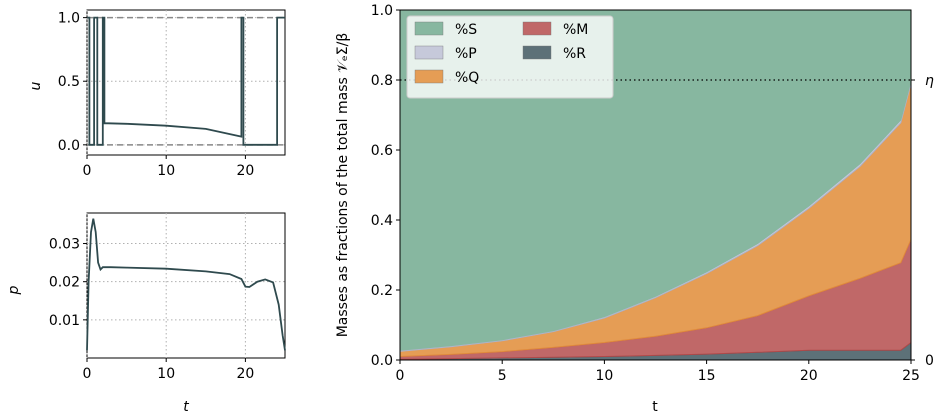  I want to click on legend-box, so click(510, 57).